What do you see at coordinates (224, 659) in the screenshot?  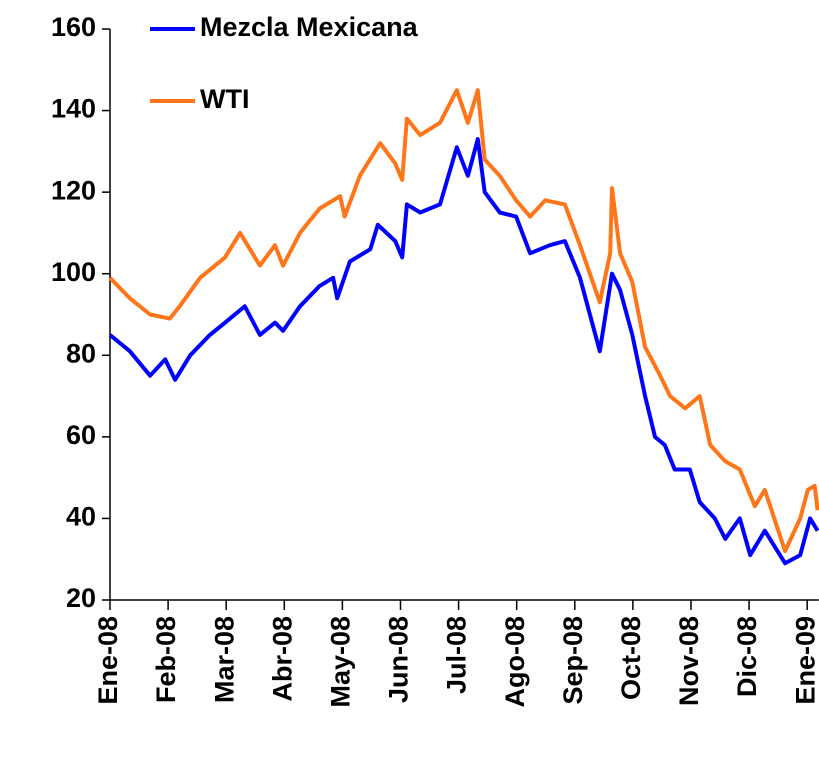 I see `x-tick-label: Mar-08` at bounding box center [224, 659].